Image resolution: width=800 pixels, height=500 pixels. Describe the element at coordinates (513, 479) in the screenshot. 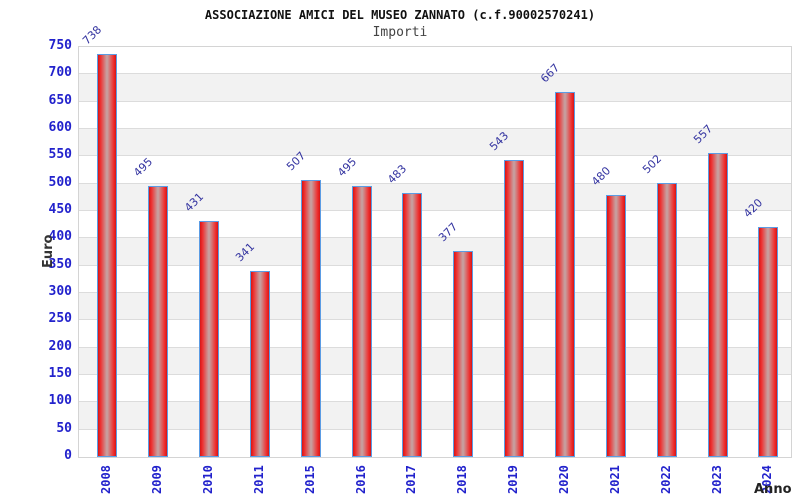

I see `x-tick-2019: 2019` at that location.